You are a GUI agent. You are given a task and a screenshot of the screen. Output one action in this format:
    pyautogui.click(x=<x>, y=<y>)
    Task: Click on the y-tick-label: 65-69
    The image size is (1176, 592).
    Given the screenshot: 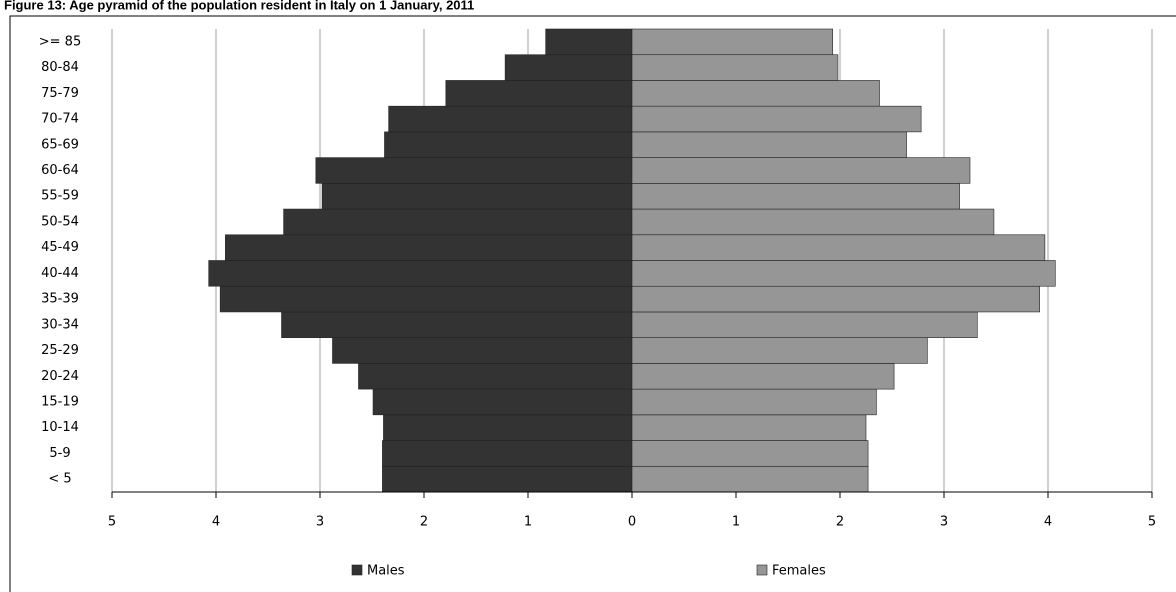 What is the action you would take?
    pyautogui.click(x=60, y=144)
    